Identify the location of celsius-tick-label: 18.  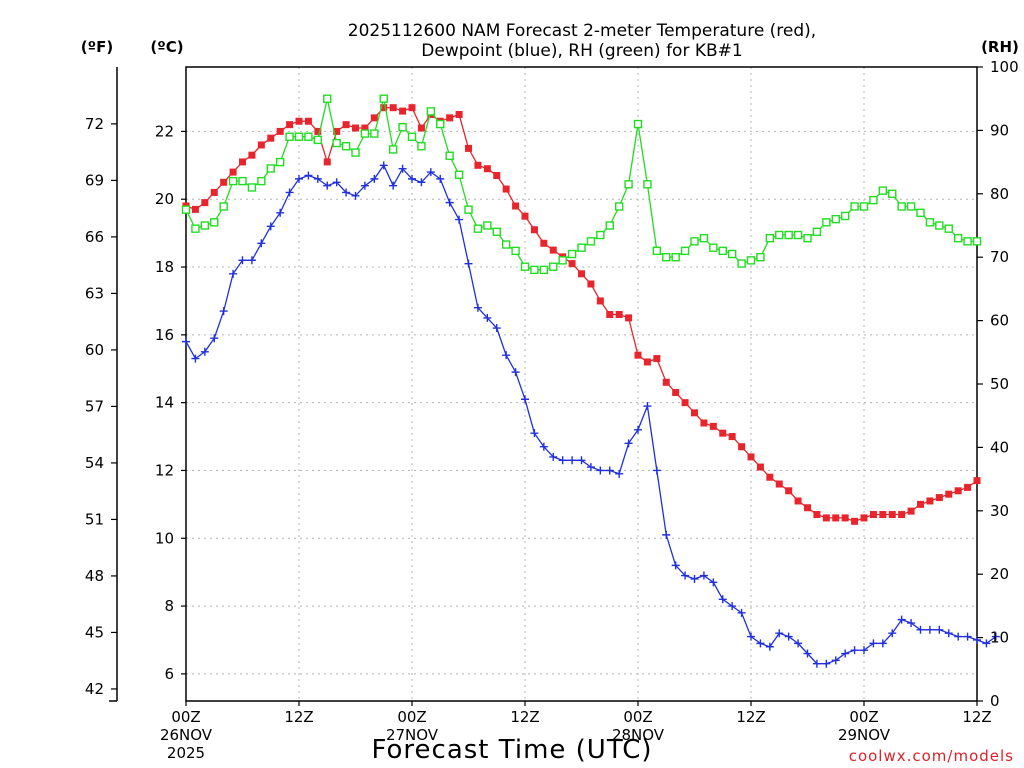
(164, 267).